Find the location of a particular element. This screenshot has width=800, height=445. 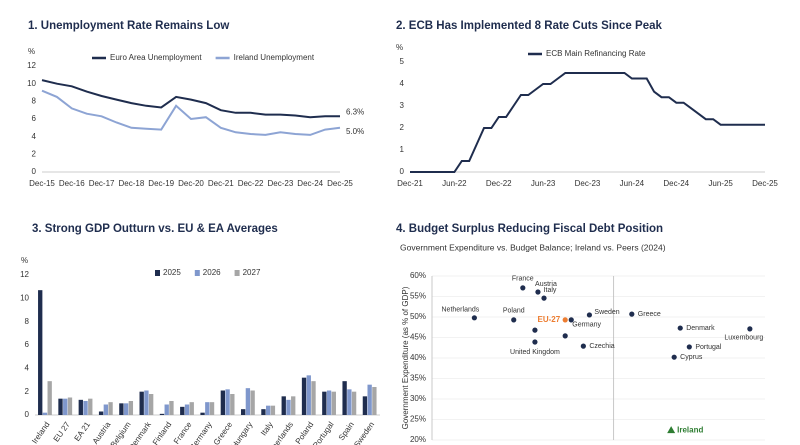

point-label: France is located at coordinates (523, 279).